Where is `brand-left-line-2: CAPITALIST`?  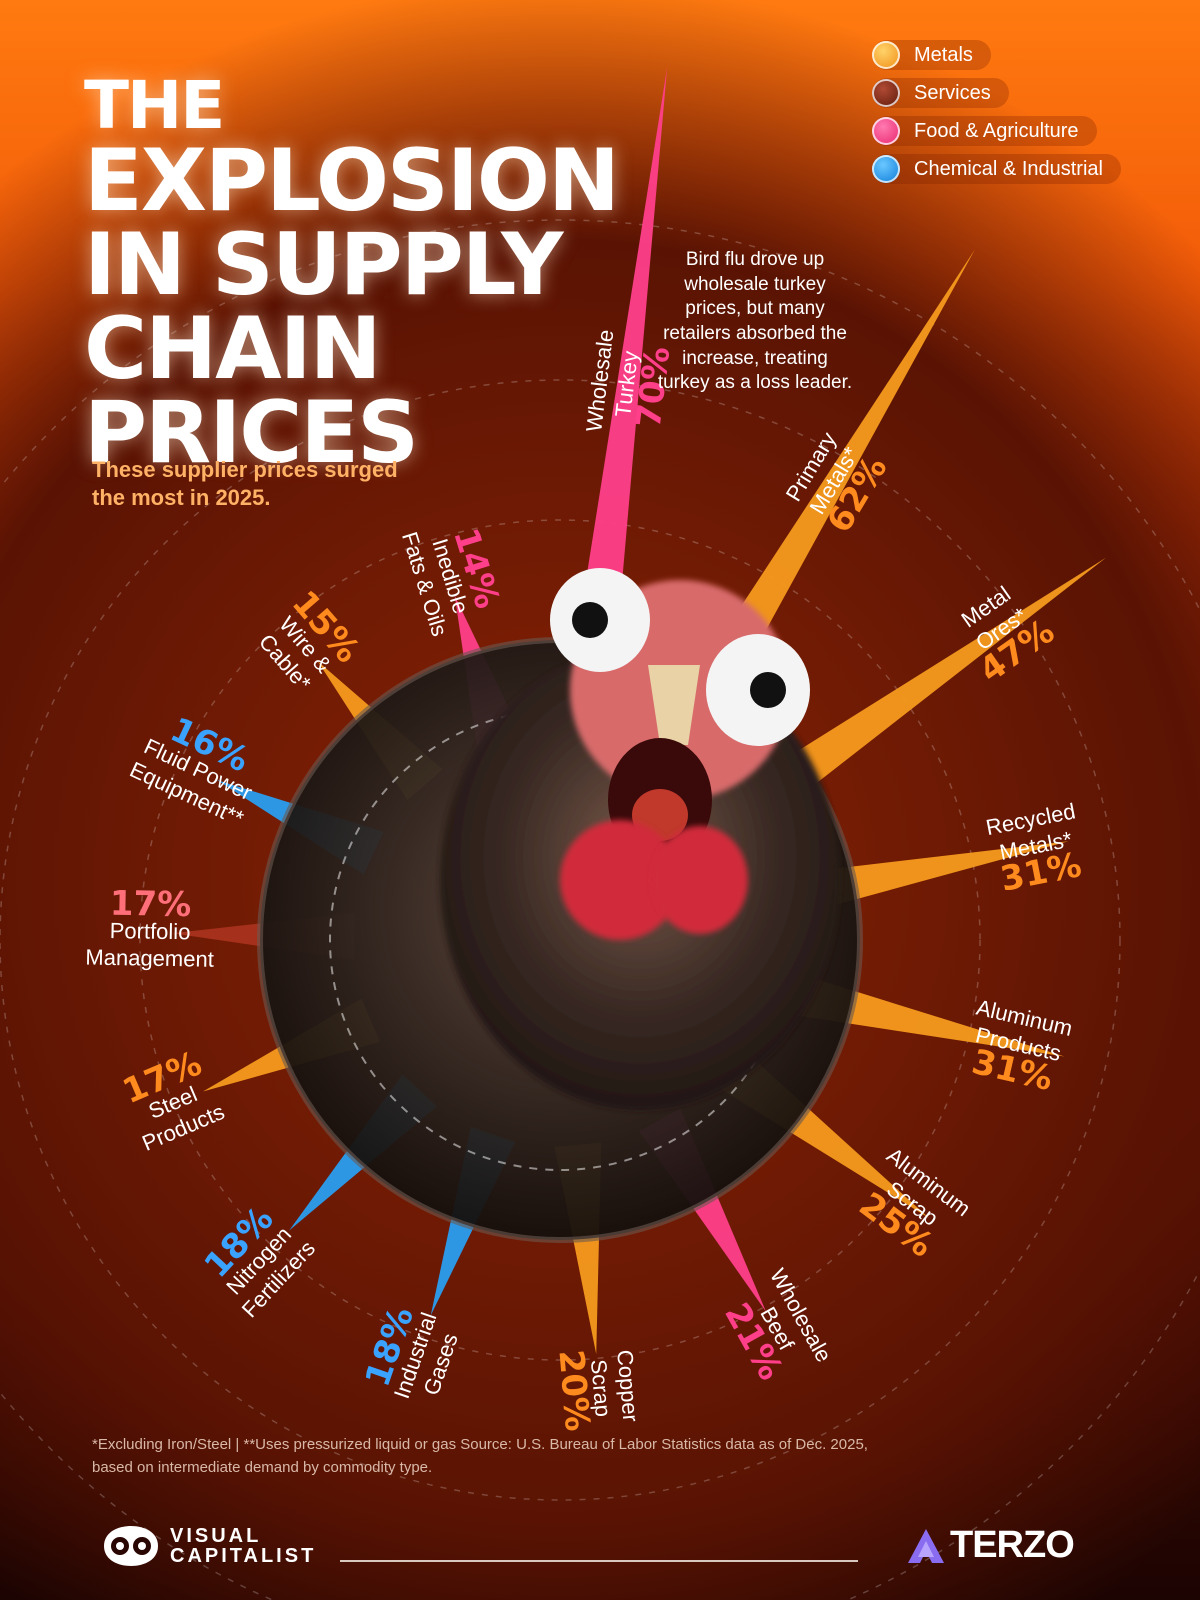
brand-left-line-2: CAPITALIST is located at coordinates (243, 1556).